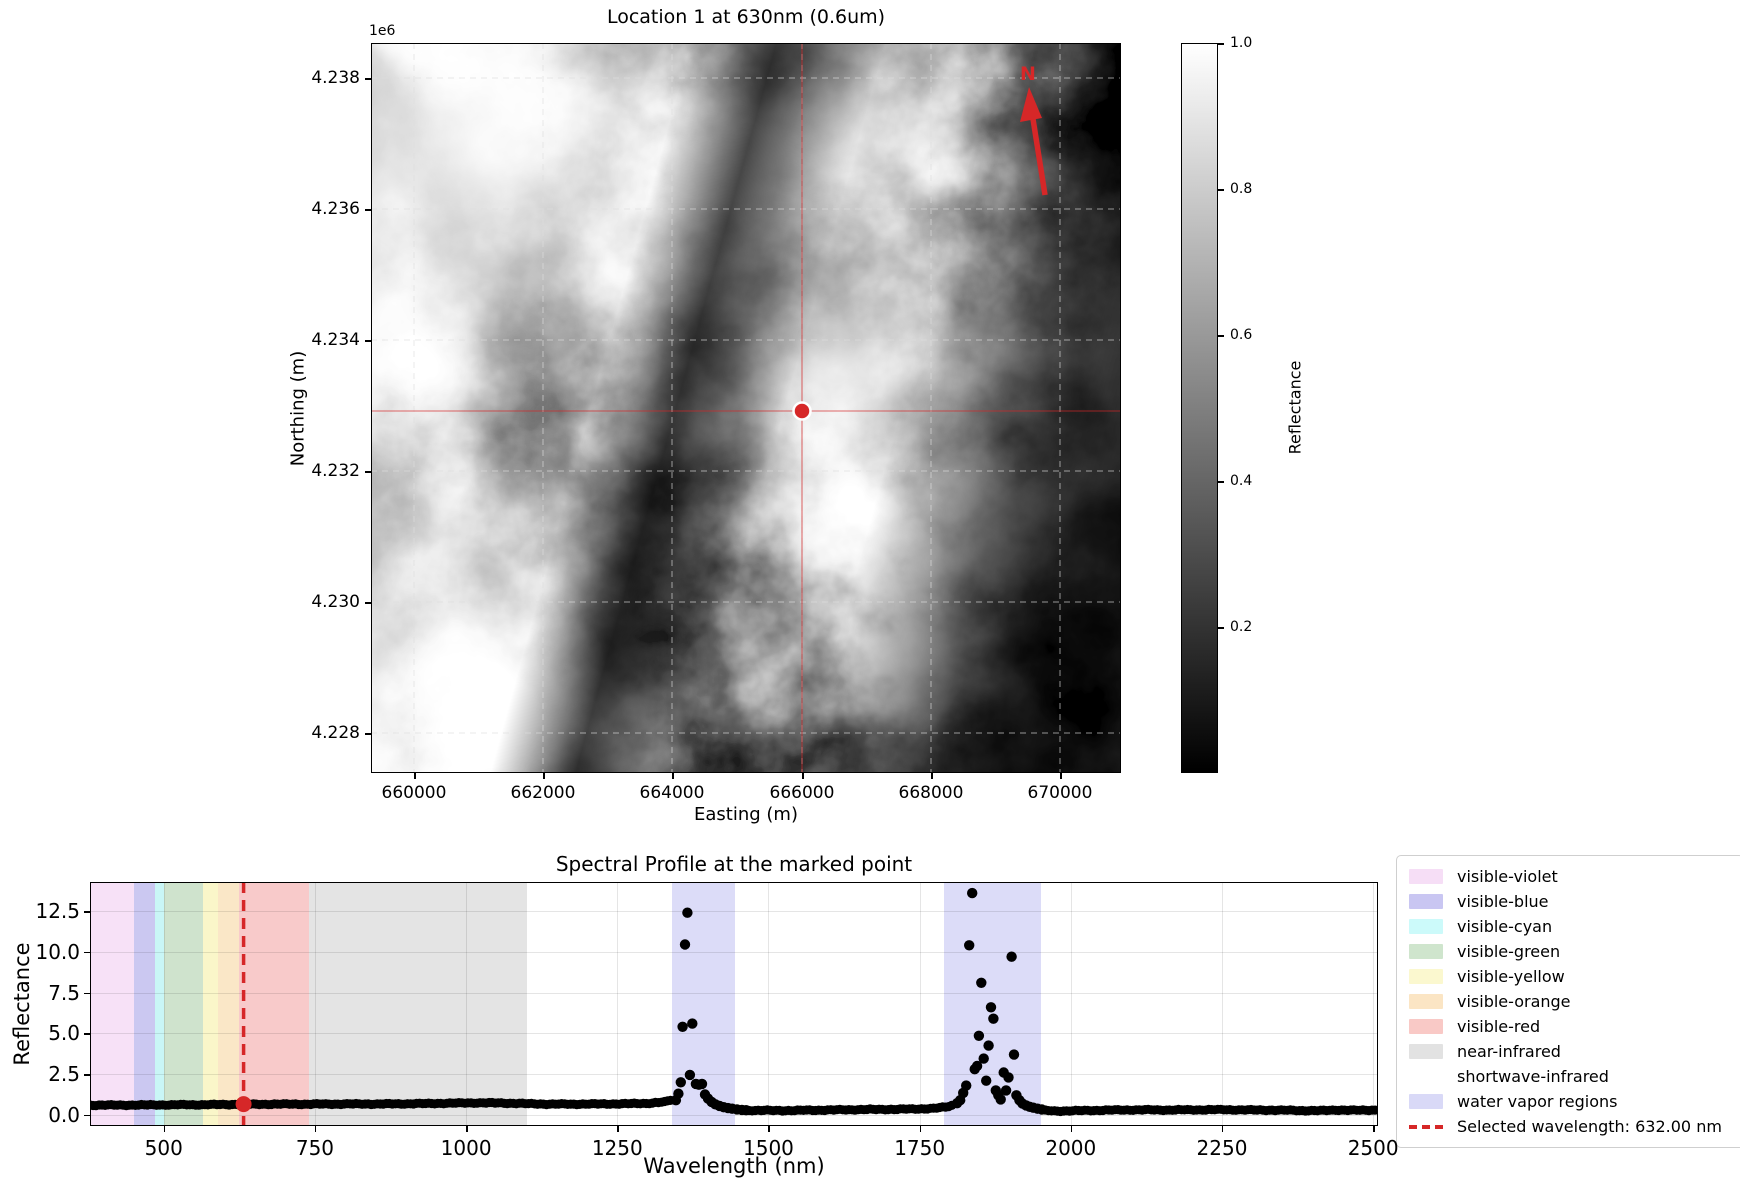  Describe the element at coordinates (466, 1148) in the screenshot. I see `spectral-x-tick-label: 1000` at that location.